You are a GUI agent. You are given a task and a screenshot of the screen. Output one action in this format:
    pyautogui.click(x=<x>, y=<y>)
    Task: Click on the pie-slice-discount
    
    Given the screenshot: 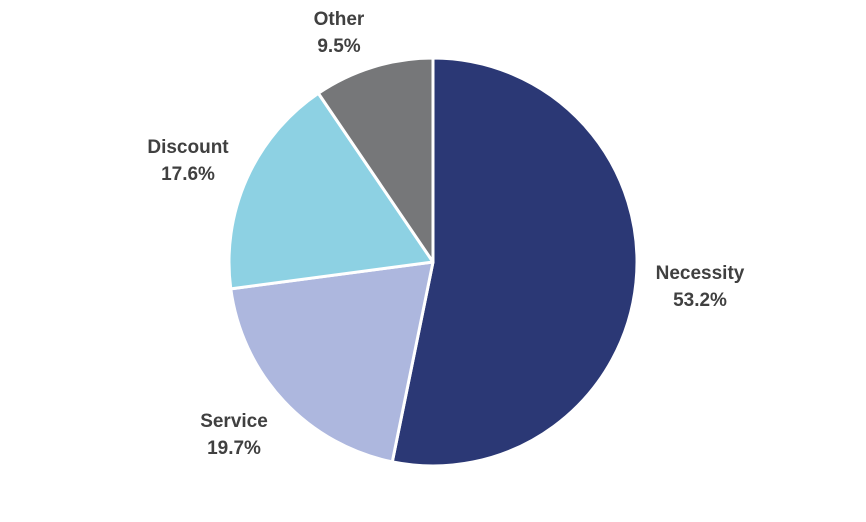 What is the action you would take?
    pyautogui.click(x=331, y=191)
    